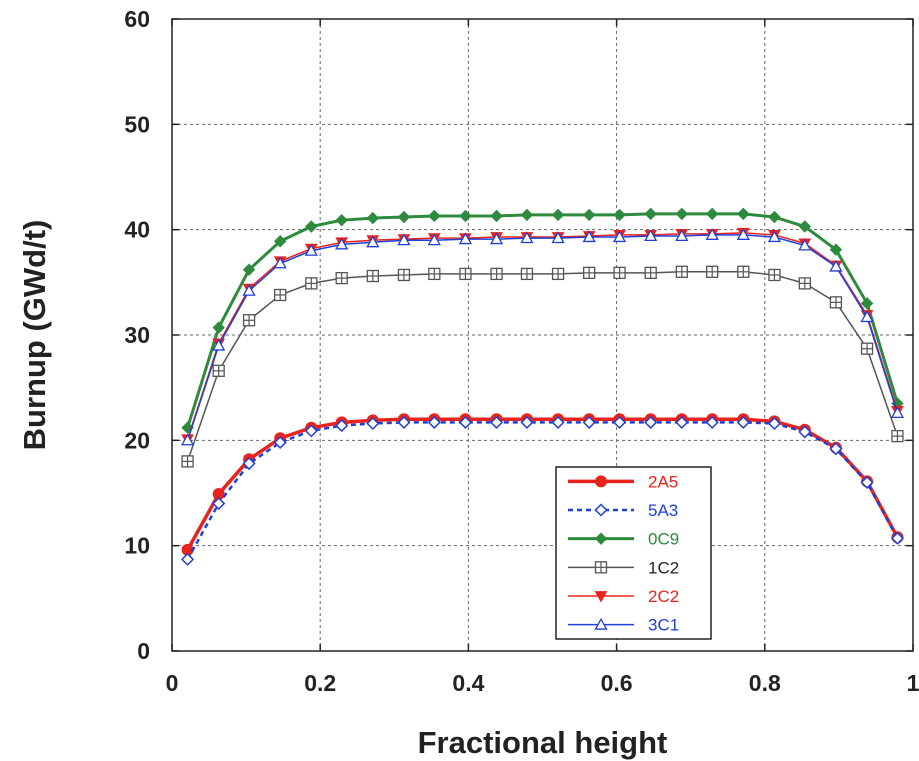  I want to click on legend-entry: 3C1, so click(623, 625).